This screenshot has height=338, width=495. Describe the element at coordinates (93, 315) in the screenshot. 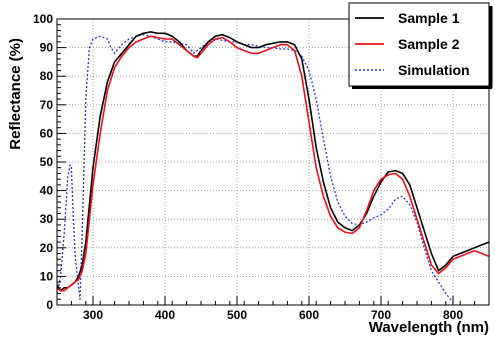

I see `x-tick-label: 300` at that location.